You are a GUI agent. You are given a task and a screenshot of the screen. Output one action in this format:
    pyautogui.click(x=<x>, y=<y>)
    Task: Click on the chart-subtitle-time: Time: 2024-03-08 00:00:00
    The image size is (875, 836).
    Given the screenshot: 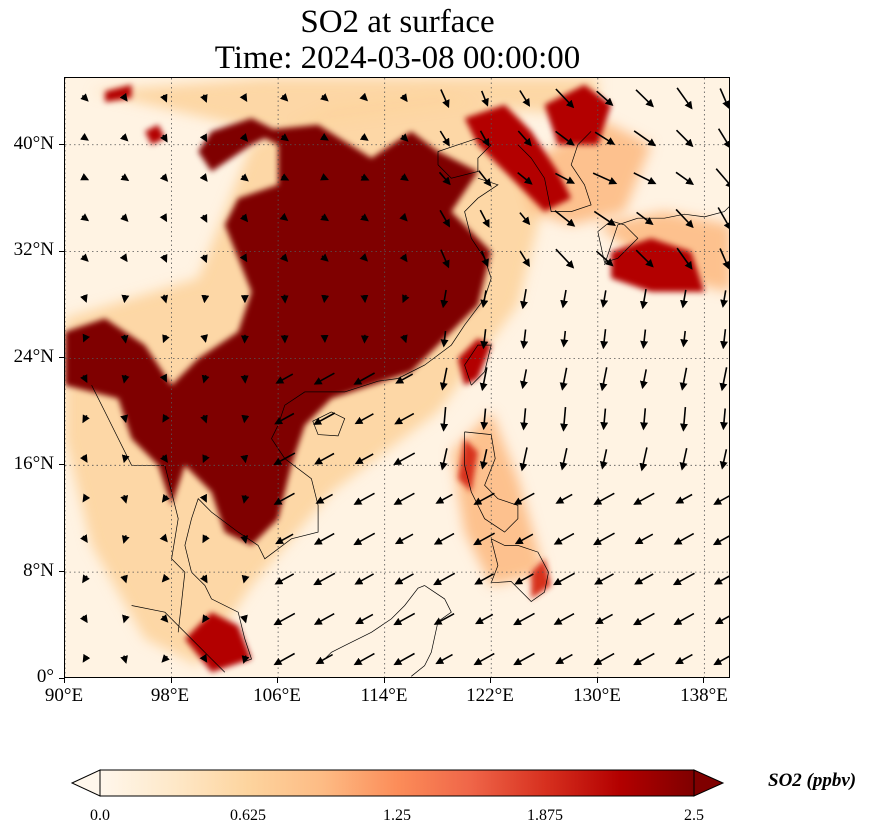 What is the action you would take?
    pyautogui.click(x=397, y=58)
    